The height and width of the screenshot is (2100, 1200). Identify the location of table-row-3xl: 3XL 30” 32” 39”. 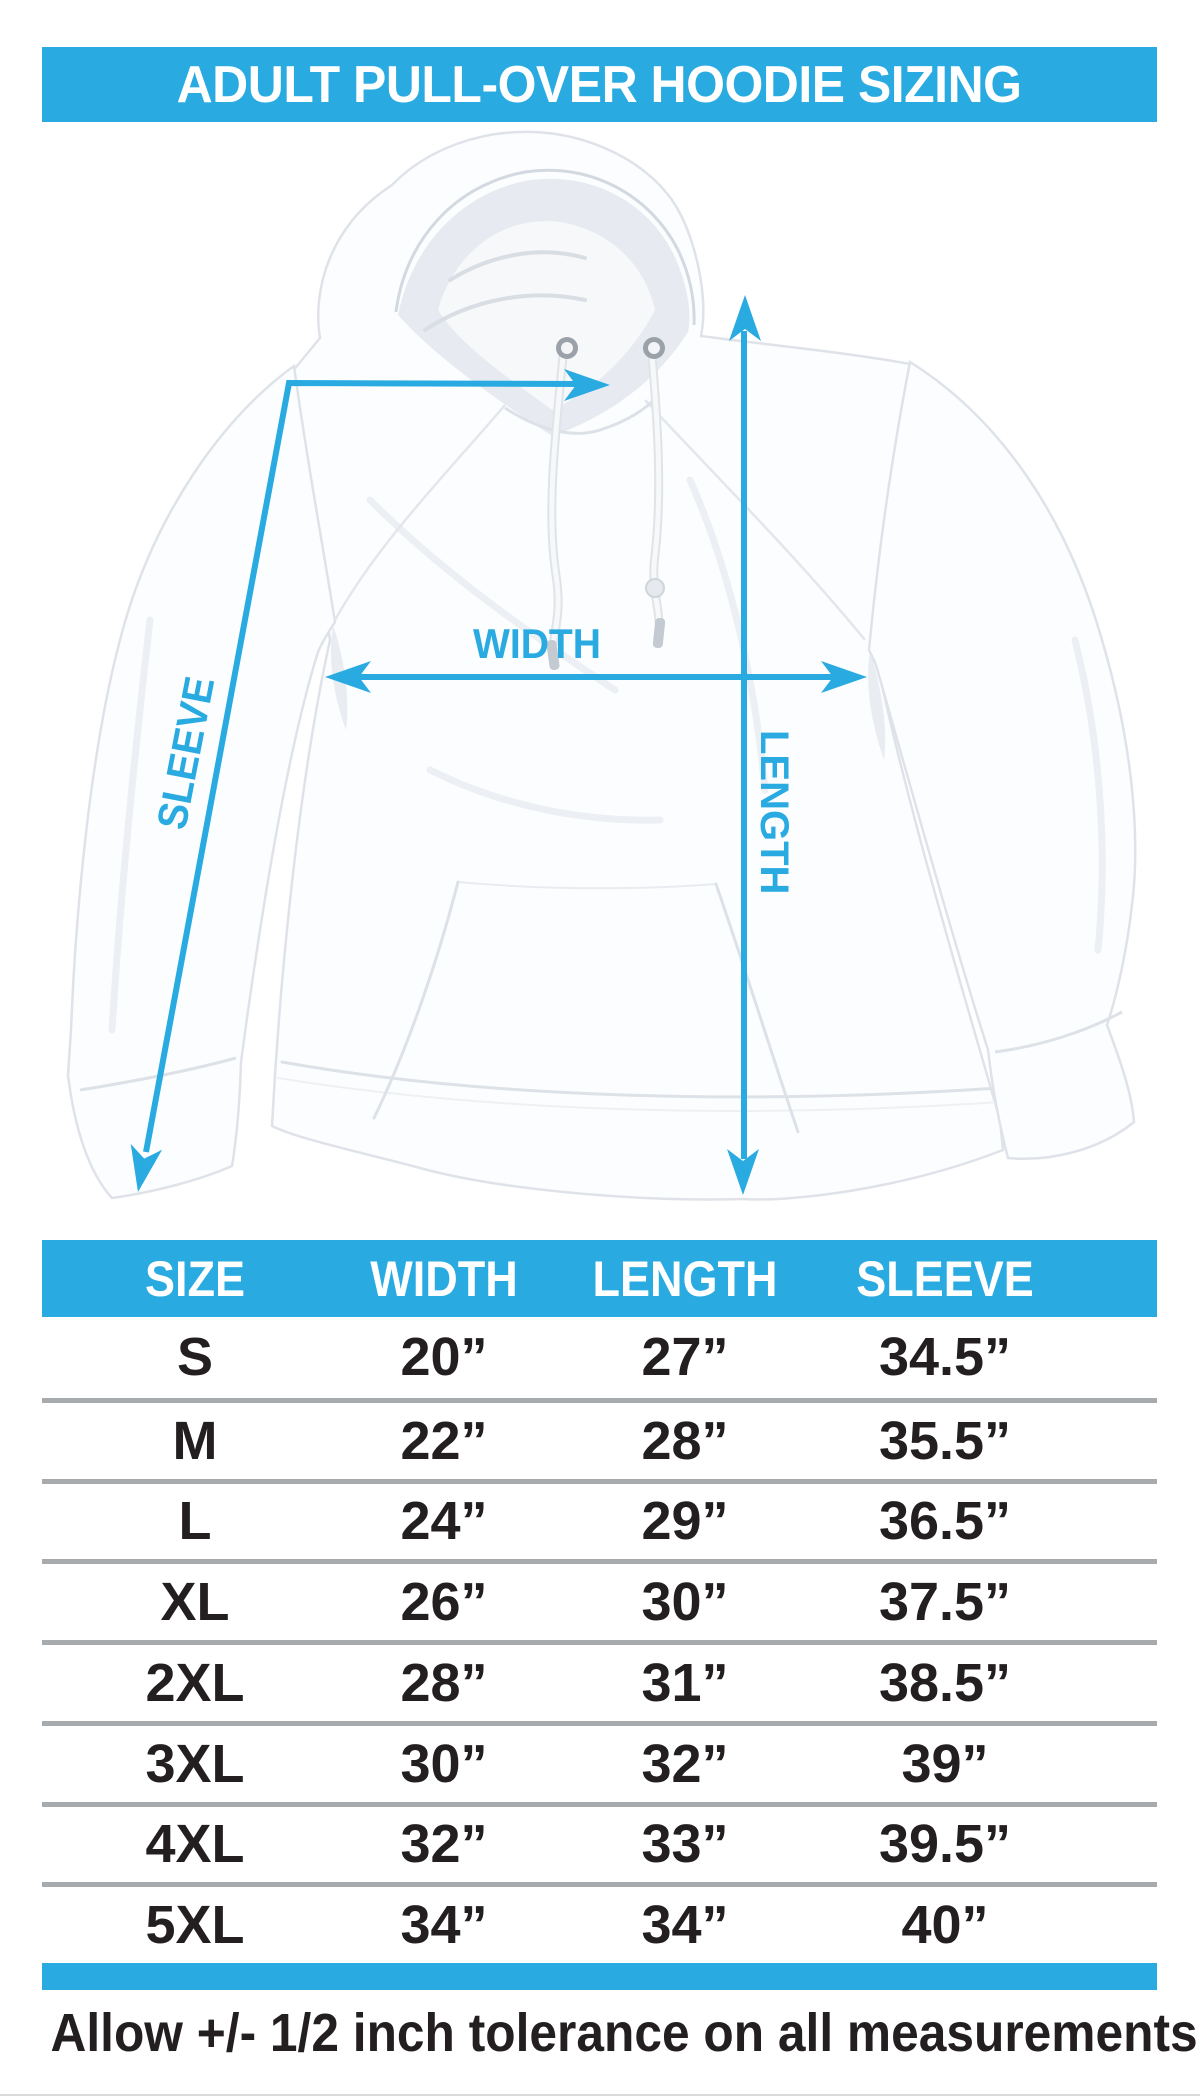
(599, 1761).